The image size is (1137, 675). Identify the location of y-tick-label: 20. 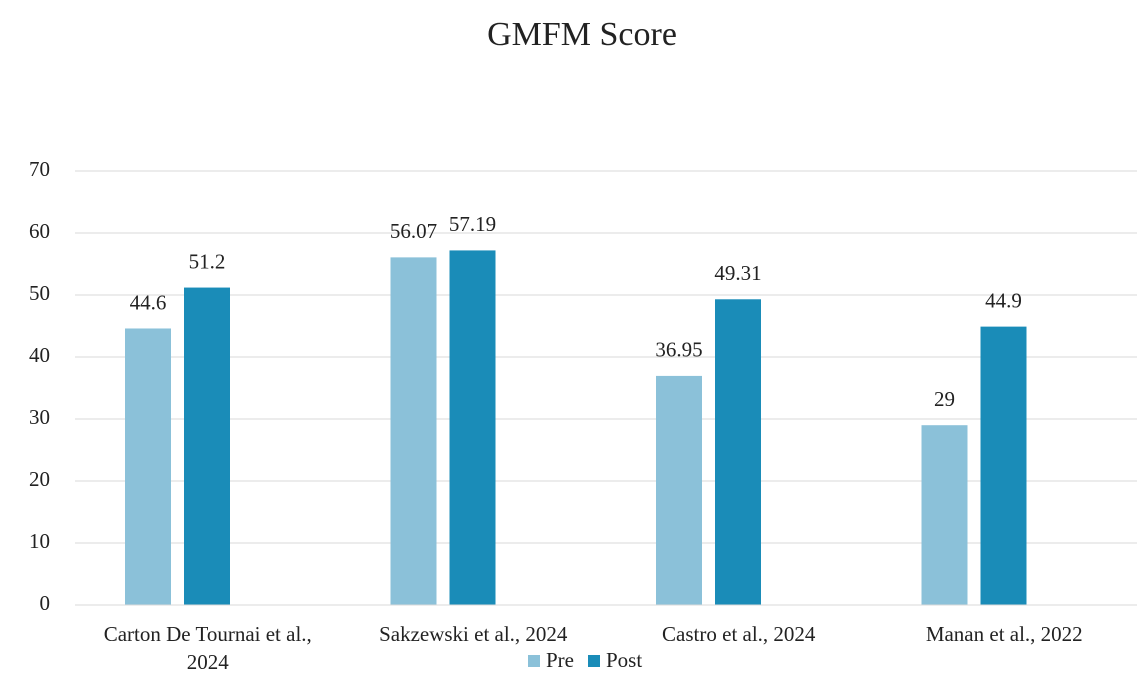
(39, 479).